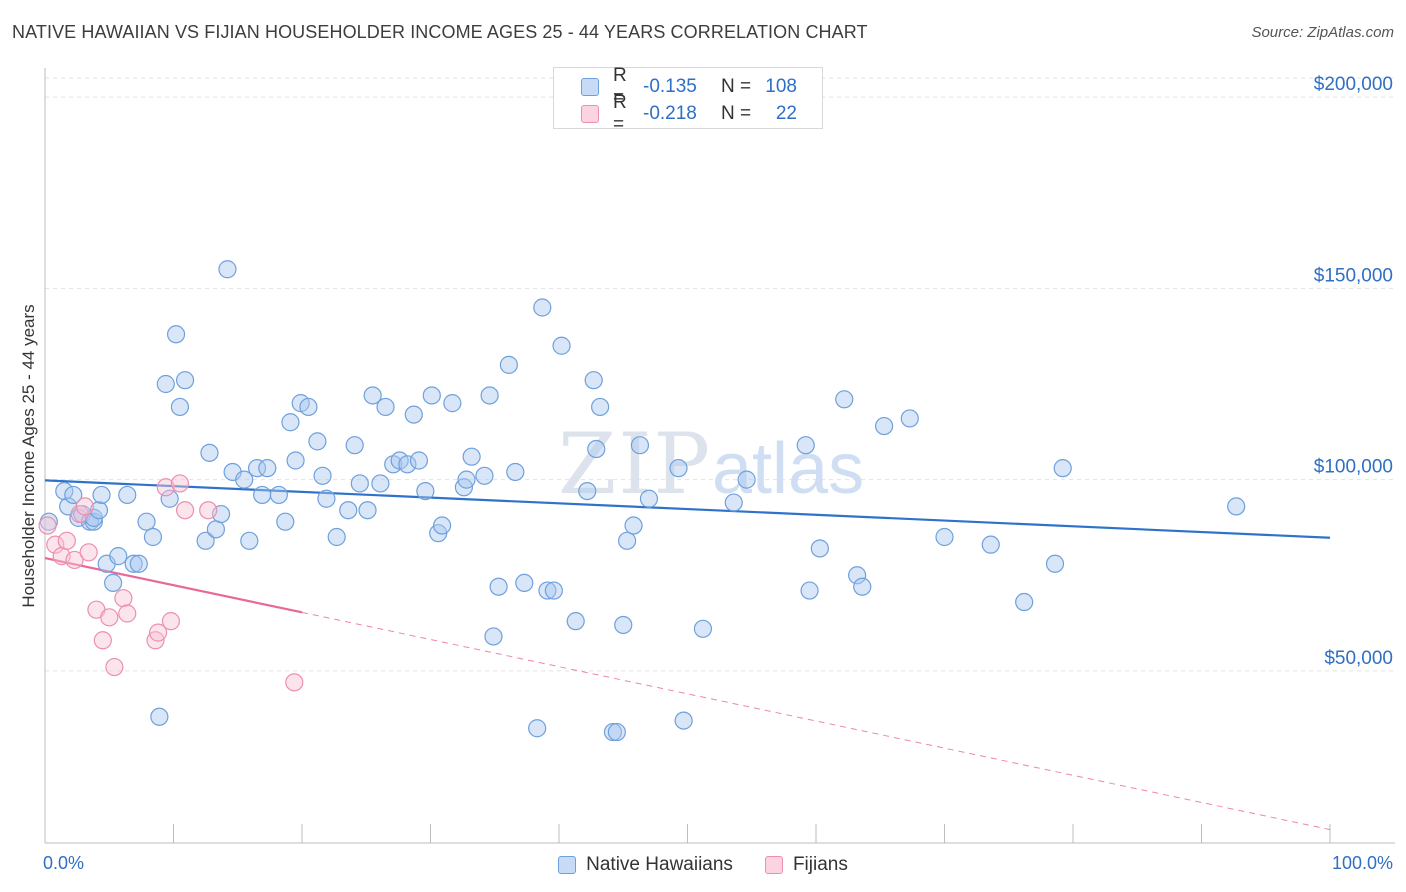 The image size is (1406, 892). Describe the element at coordinates (1353, 371) in the screenshot. I see `y-tick-labels: $50,000 $100,000 $150,000 $200,000` at that location.